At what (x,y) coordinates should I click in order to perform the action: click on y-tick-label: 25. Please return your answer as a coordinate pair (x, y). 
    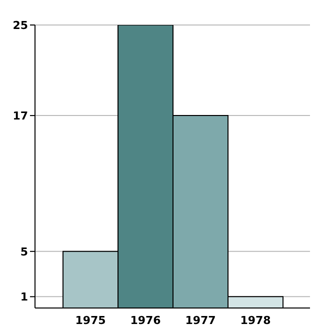
    Looking at the image, I should click on (20, 25).